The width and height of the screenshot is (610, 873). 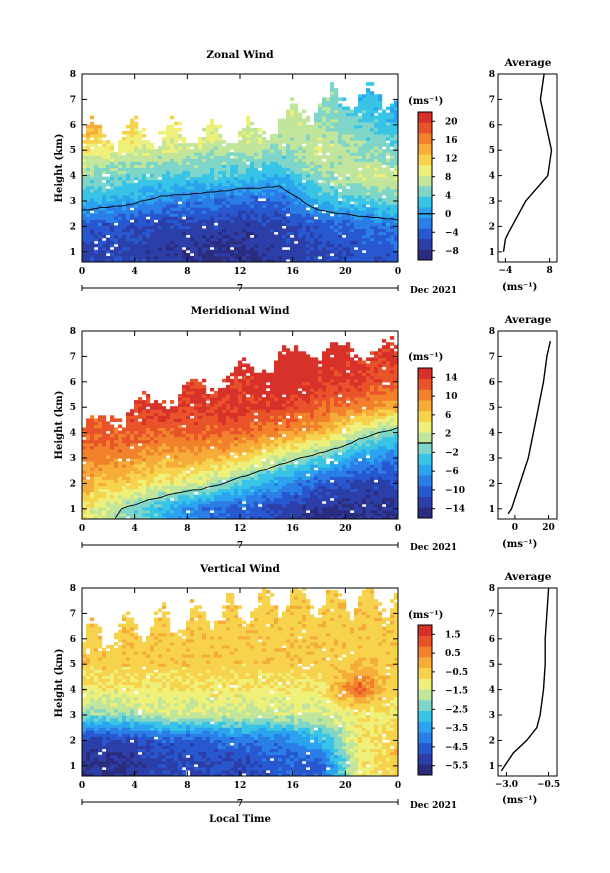 I want to click on average-title: Average, so click(x=528, y=320).